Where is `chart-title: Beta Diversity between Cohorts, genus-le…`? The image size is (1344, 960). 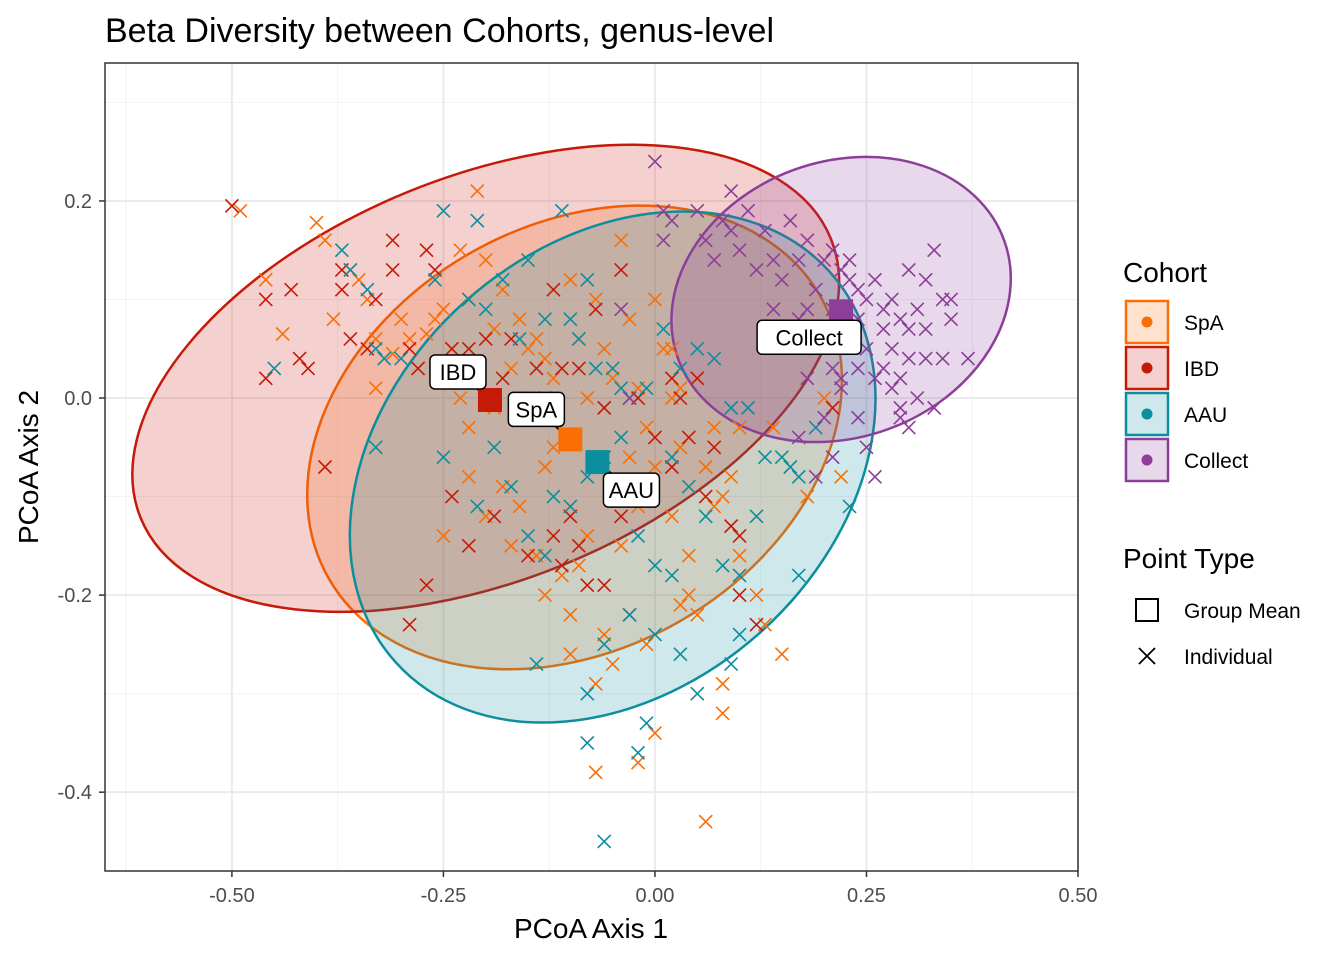 chart-title: Beta Diversity between Cohorts, genus-le… is located at coordinates (439, 31).